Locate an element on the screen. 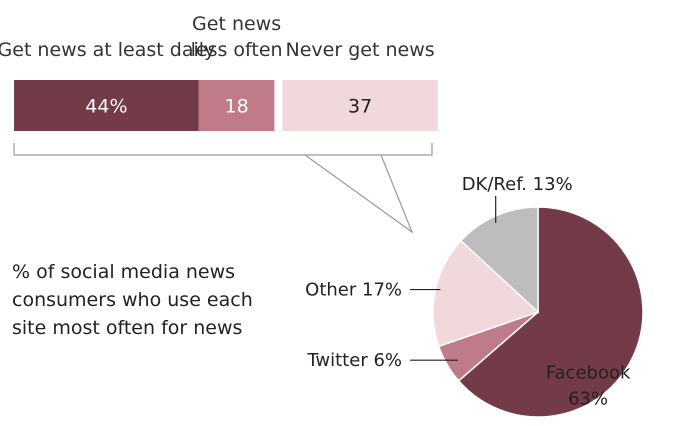 Image resolution: width=681 pixels, height=426 pixels. pie-label: Facebook is located at coordinates (588, 372).